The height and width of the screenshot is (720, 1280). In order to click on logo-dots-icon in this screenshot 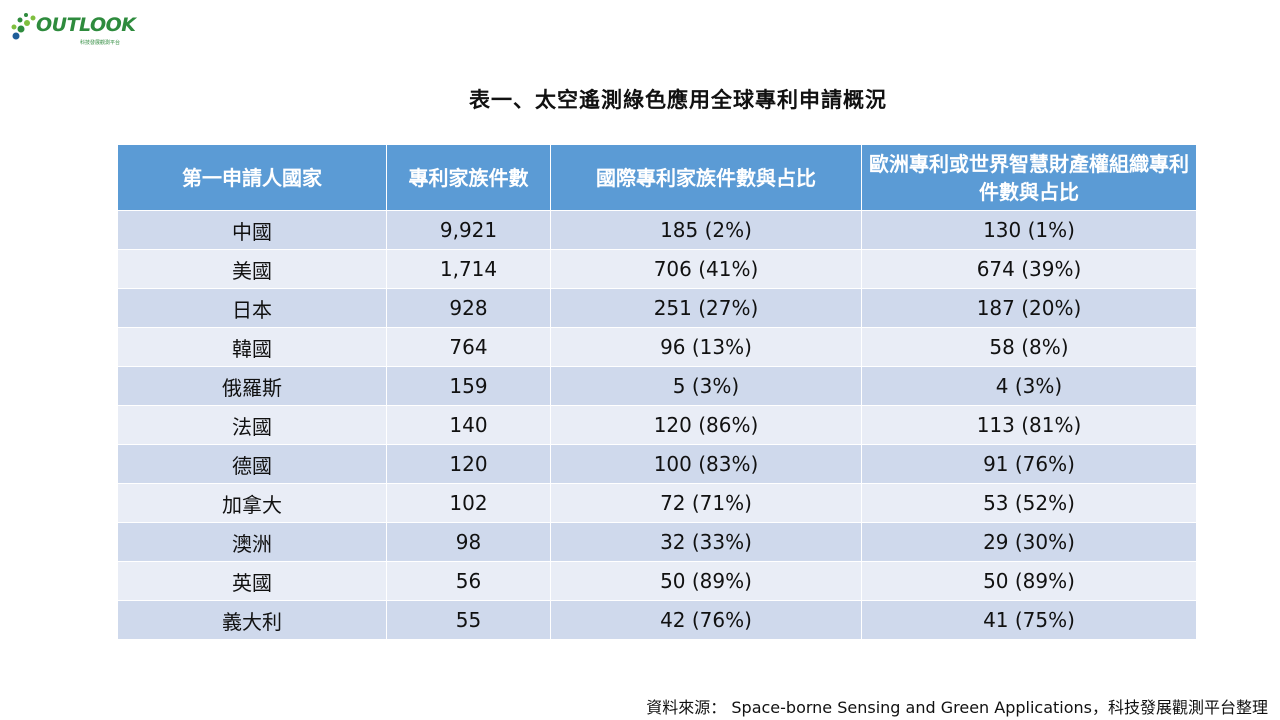, I will do `click(23, 26)`.